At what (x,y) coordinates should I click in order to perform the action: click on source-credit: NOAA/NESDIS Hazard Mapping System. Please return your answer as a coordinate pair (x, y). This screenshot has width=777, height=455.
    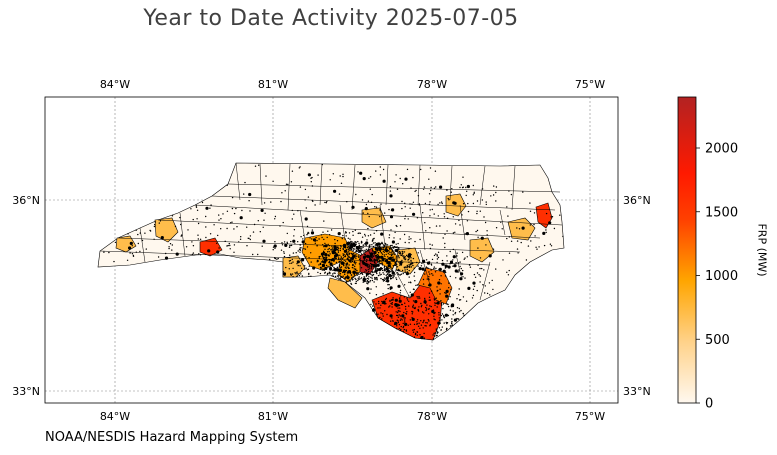
    Looking at the image, I should click on (172, 437).